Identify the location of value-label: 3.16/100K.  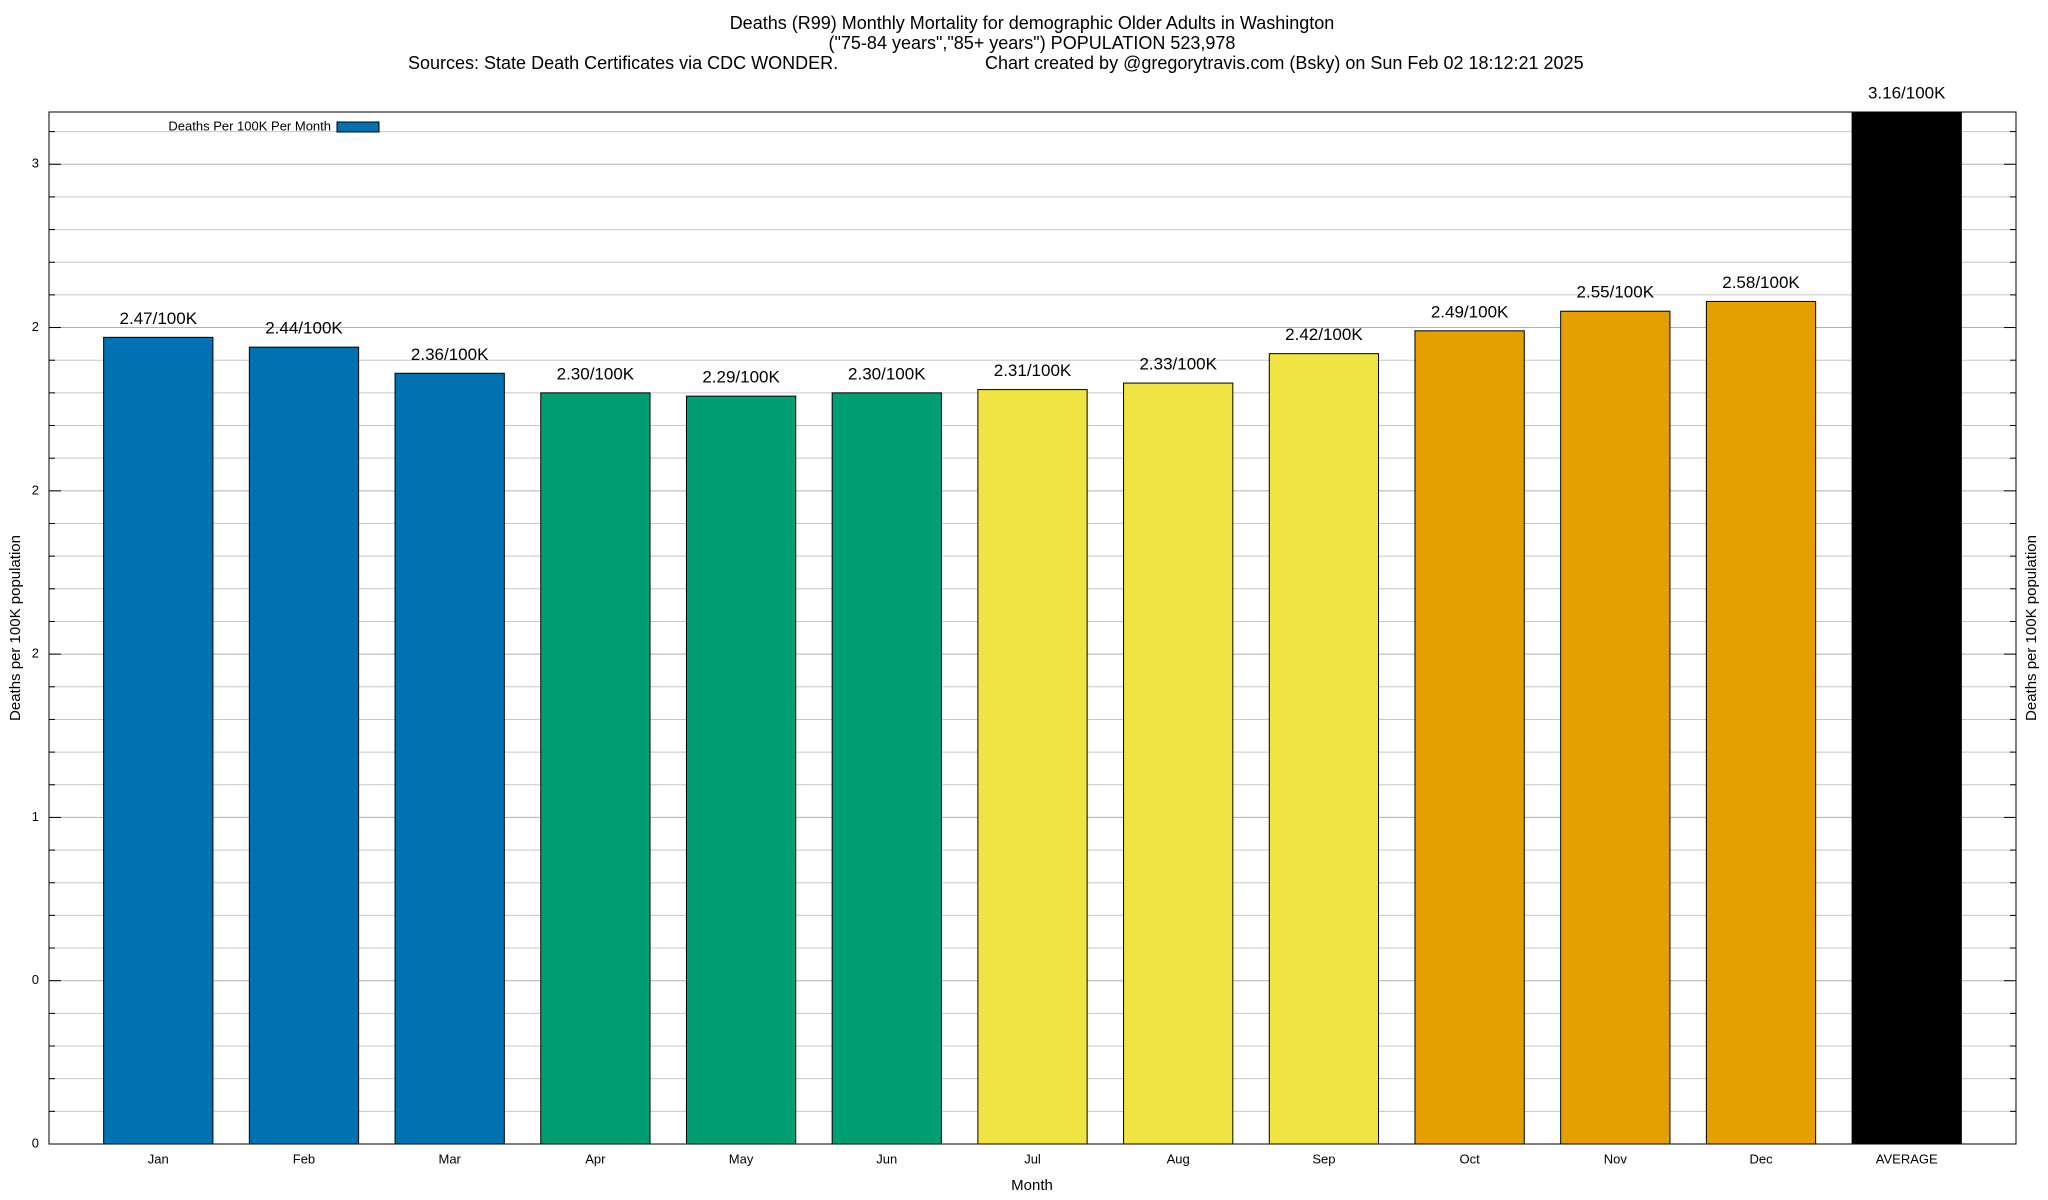
(1907, 92).